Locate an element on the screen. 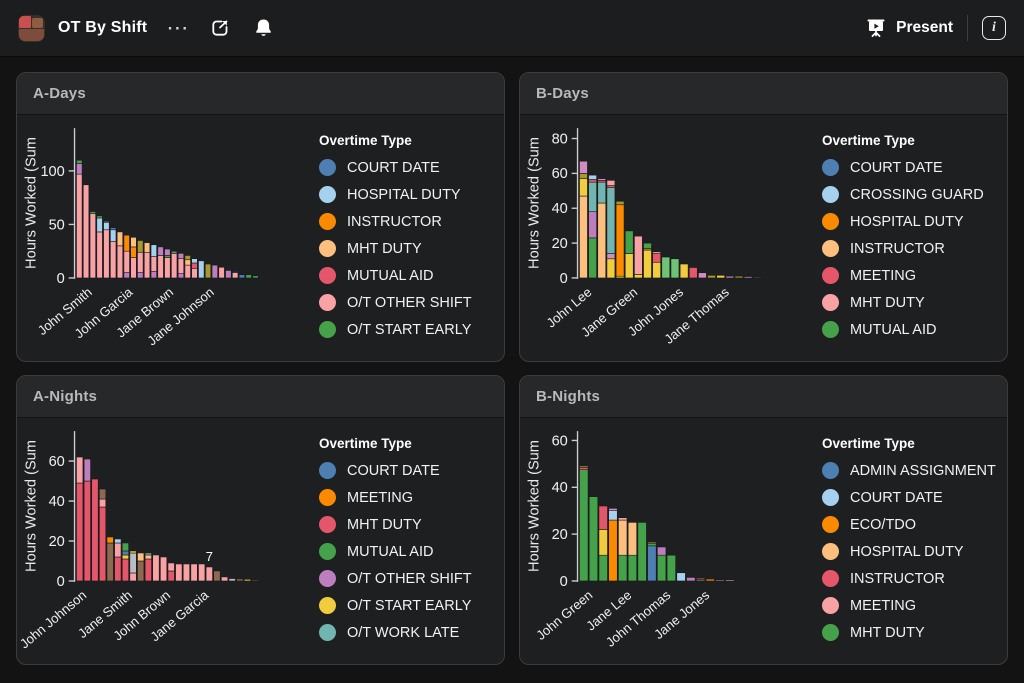 Image resolution: width=1024 pixels, height=683 pixels. legend-item: O/T WORK LATE is located at coordinates (407, 632).